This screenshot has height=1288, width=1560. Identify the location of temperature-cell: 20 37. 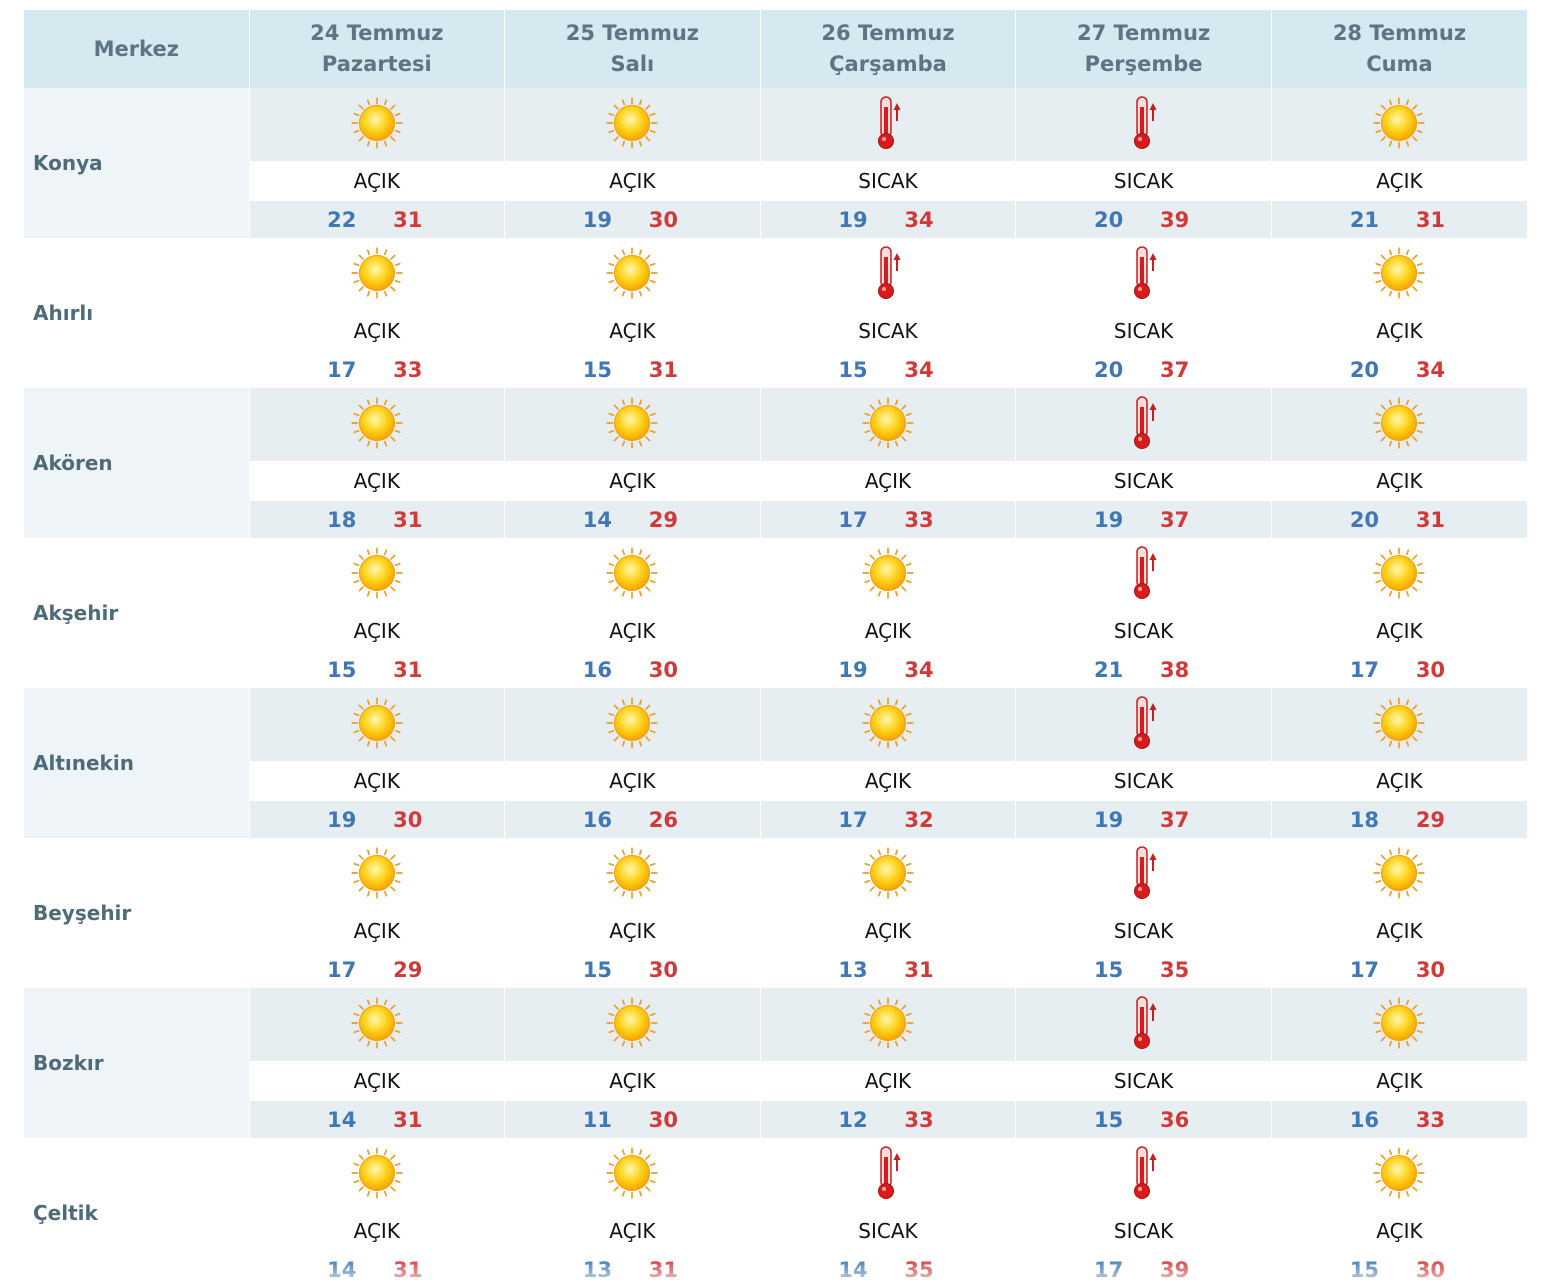
(1143, 369).